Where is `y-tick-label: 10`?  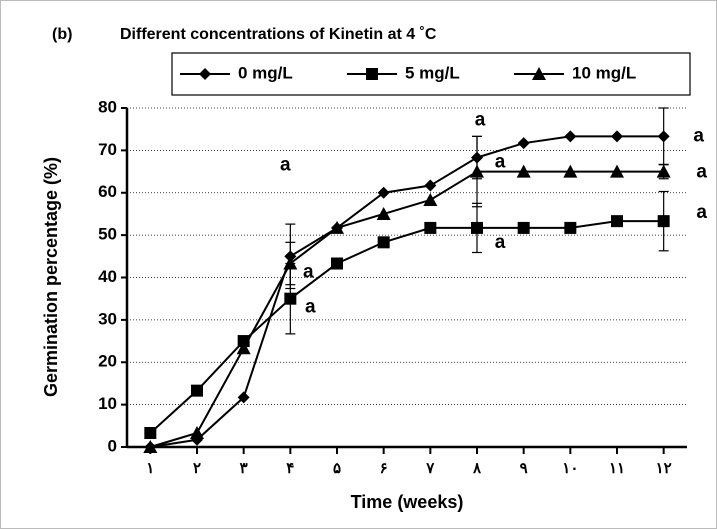
y-tick-label: 10 is located at coordinates (107, 403).